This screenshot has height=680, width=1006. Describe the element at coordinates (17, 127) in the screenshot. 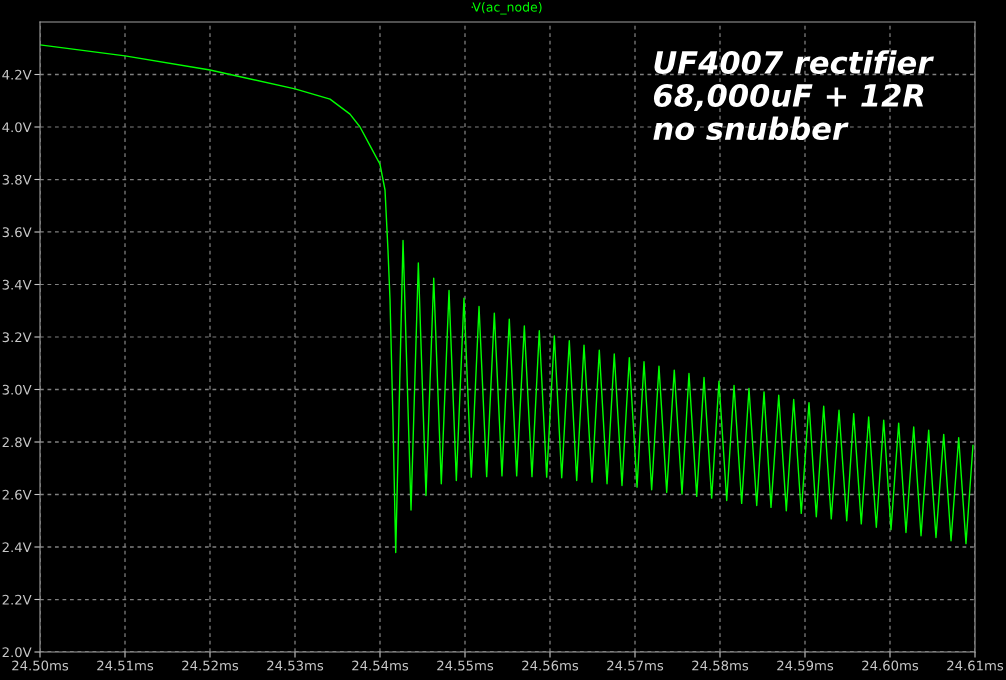

I see `y-tick-label: 4.0V` at that location.